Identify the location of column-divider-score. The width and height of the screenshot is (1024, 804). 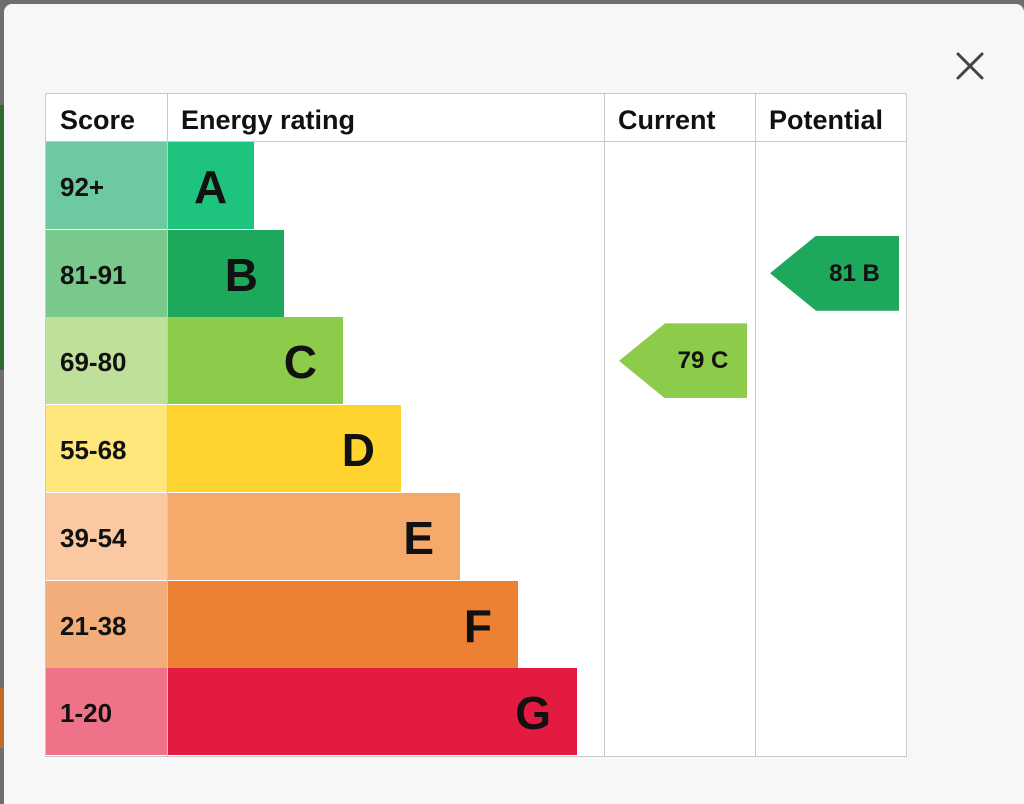
(167, 425).